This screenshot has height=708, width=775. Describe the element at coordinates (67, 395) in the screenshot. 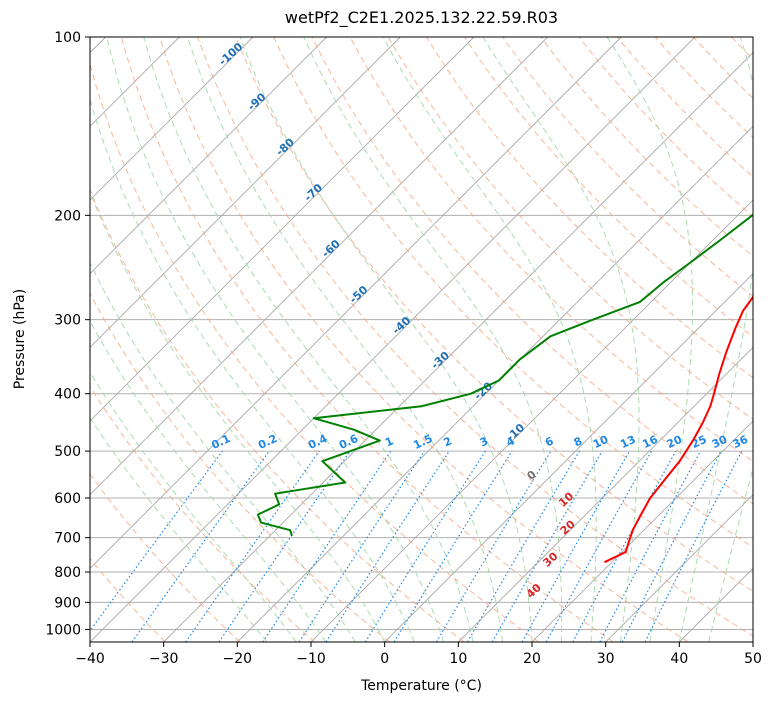

I see `y-tick-label: 400` at that location.